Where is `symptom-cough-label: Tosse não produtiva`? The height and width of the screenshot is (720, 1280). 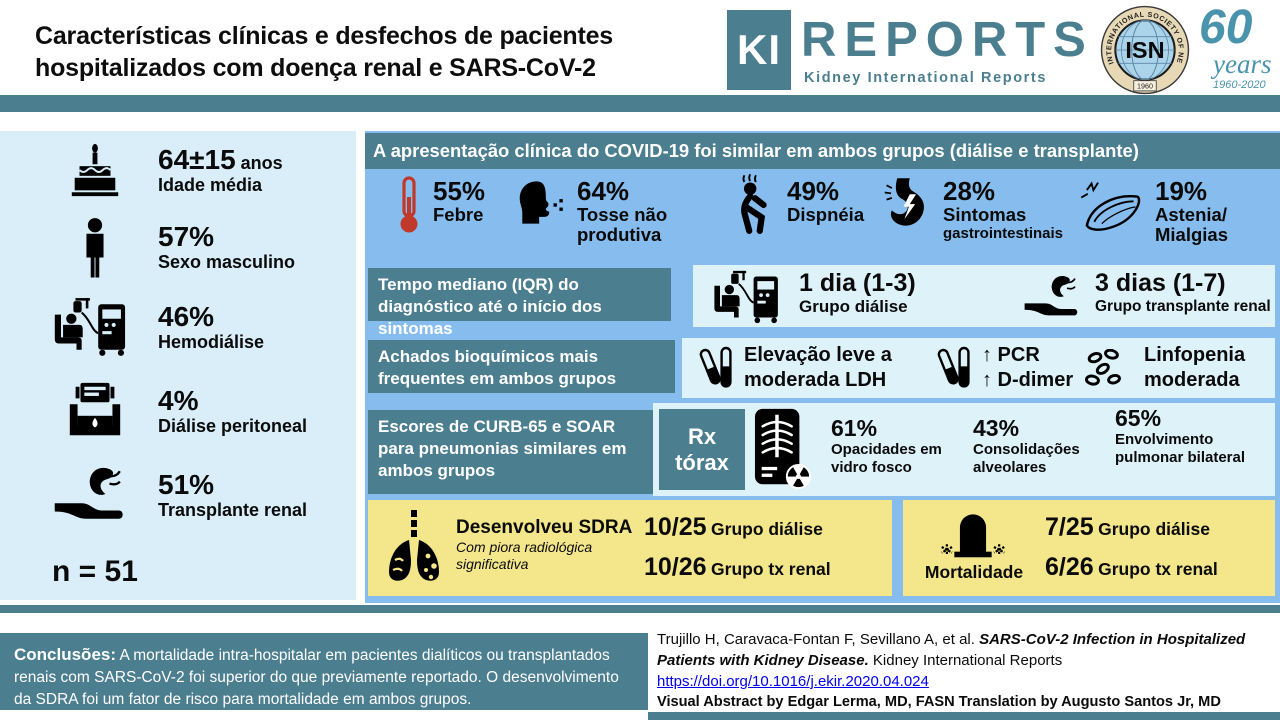 symptom-cough-label: Tosse não produtiva is located at coordinates (622, 224).